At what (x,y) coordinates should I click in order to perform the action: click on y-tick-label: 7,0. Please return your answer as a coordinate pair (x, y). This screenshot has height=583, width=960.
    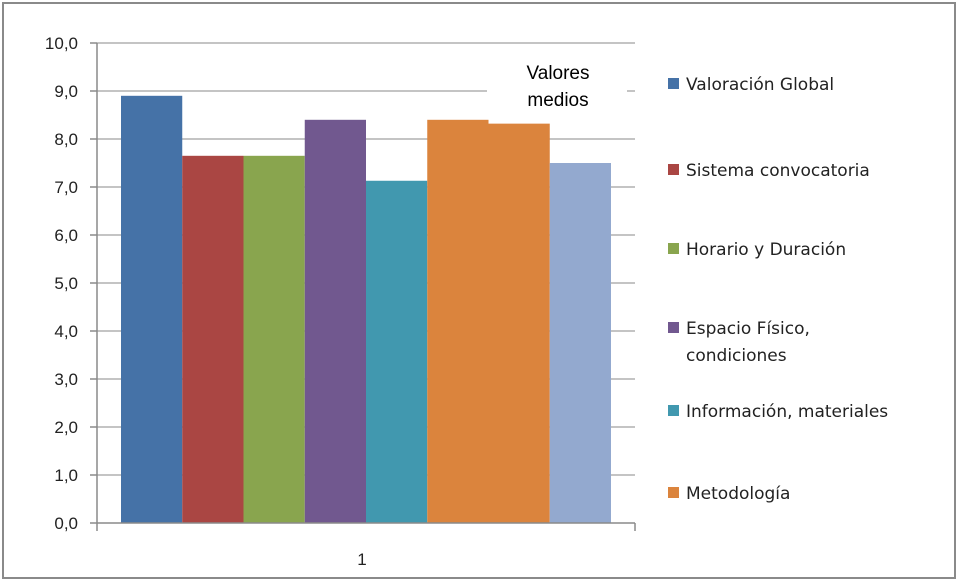
    Looking at the image, I should click on (66, 187).